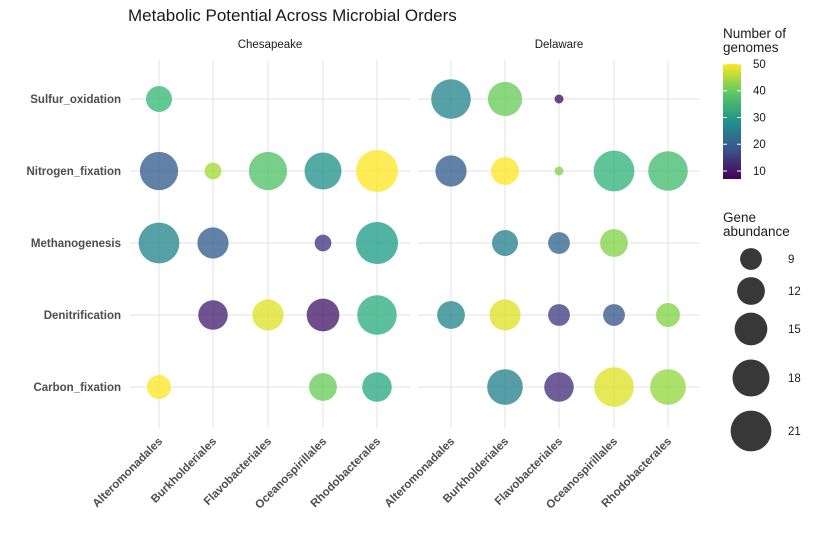  Describe the element at coordinates (794, 379) in the screenshot. I see `size-legend-label: 18` at that location.